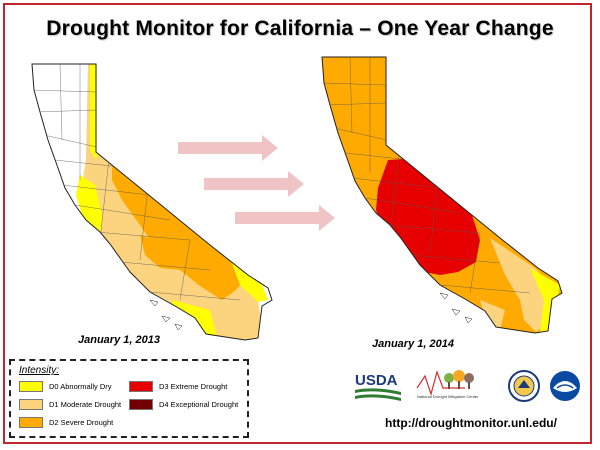 Image resolution: width=600 pixels, height=450 pixels. What do you see at coordinates (80, 386) in the screenshot?
I see `legend-label-d0: D0 Abnormally Dry` at bounding box center [80, 386].